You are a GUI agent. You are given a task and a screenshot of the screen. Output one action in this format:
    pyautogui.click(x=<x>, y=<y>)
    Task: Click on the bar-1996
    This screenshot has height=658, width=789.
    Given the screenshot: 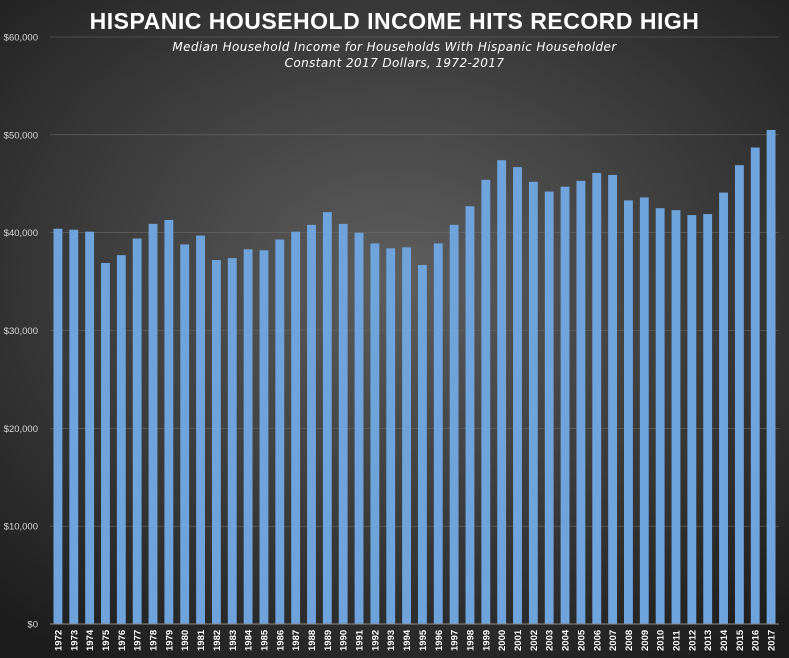 What is the action you would take?
    pyautogui.click(x=438, y=433)
    